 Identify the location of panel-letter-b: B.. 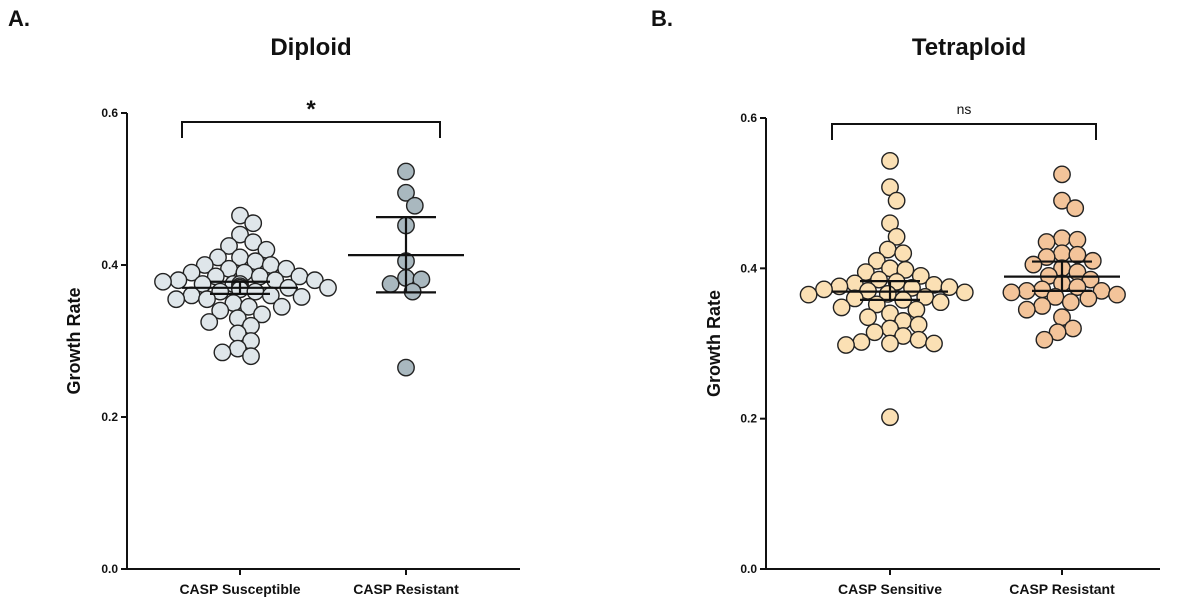
(662, 18).